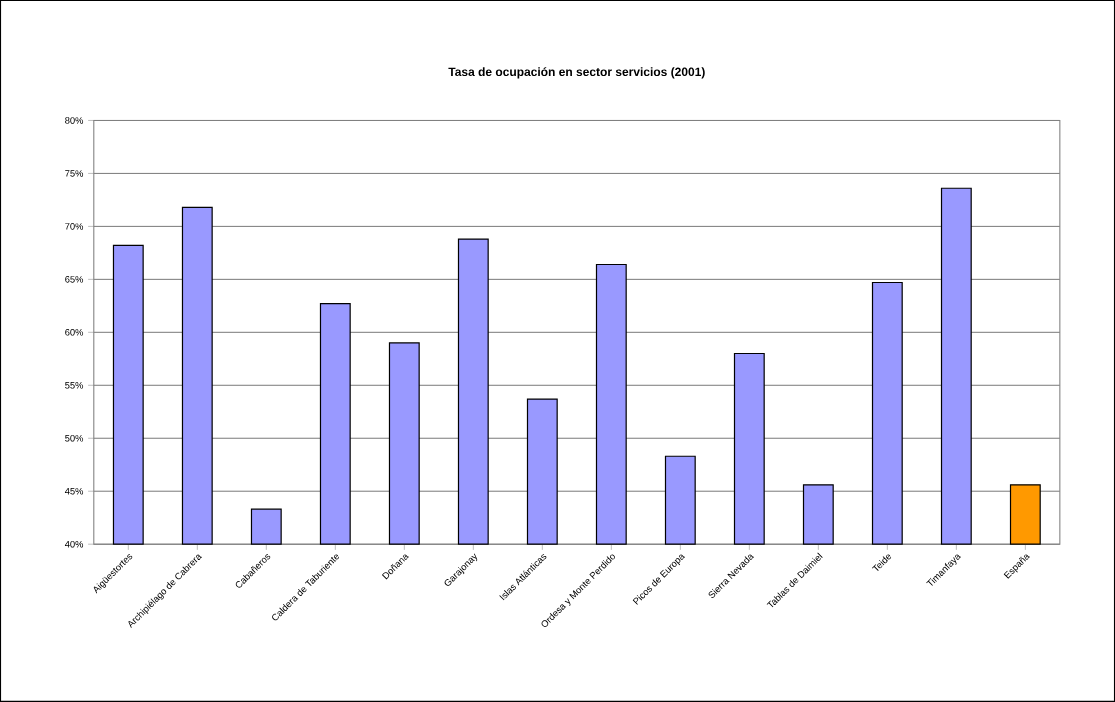  Describe the element at coordinates (74, 279) in the screenshot. I see `y-tick-label: 65%` at that location.